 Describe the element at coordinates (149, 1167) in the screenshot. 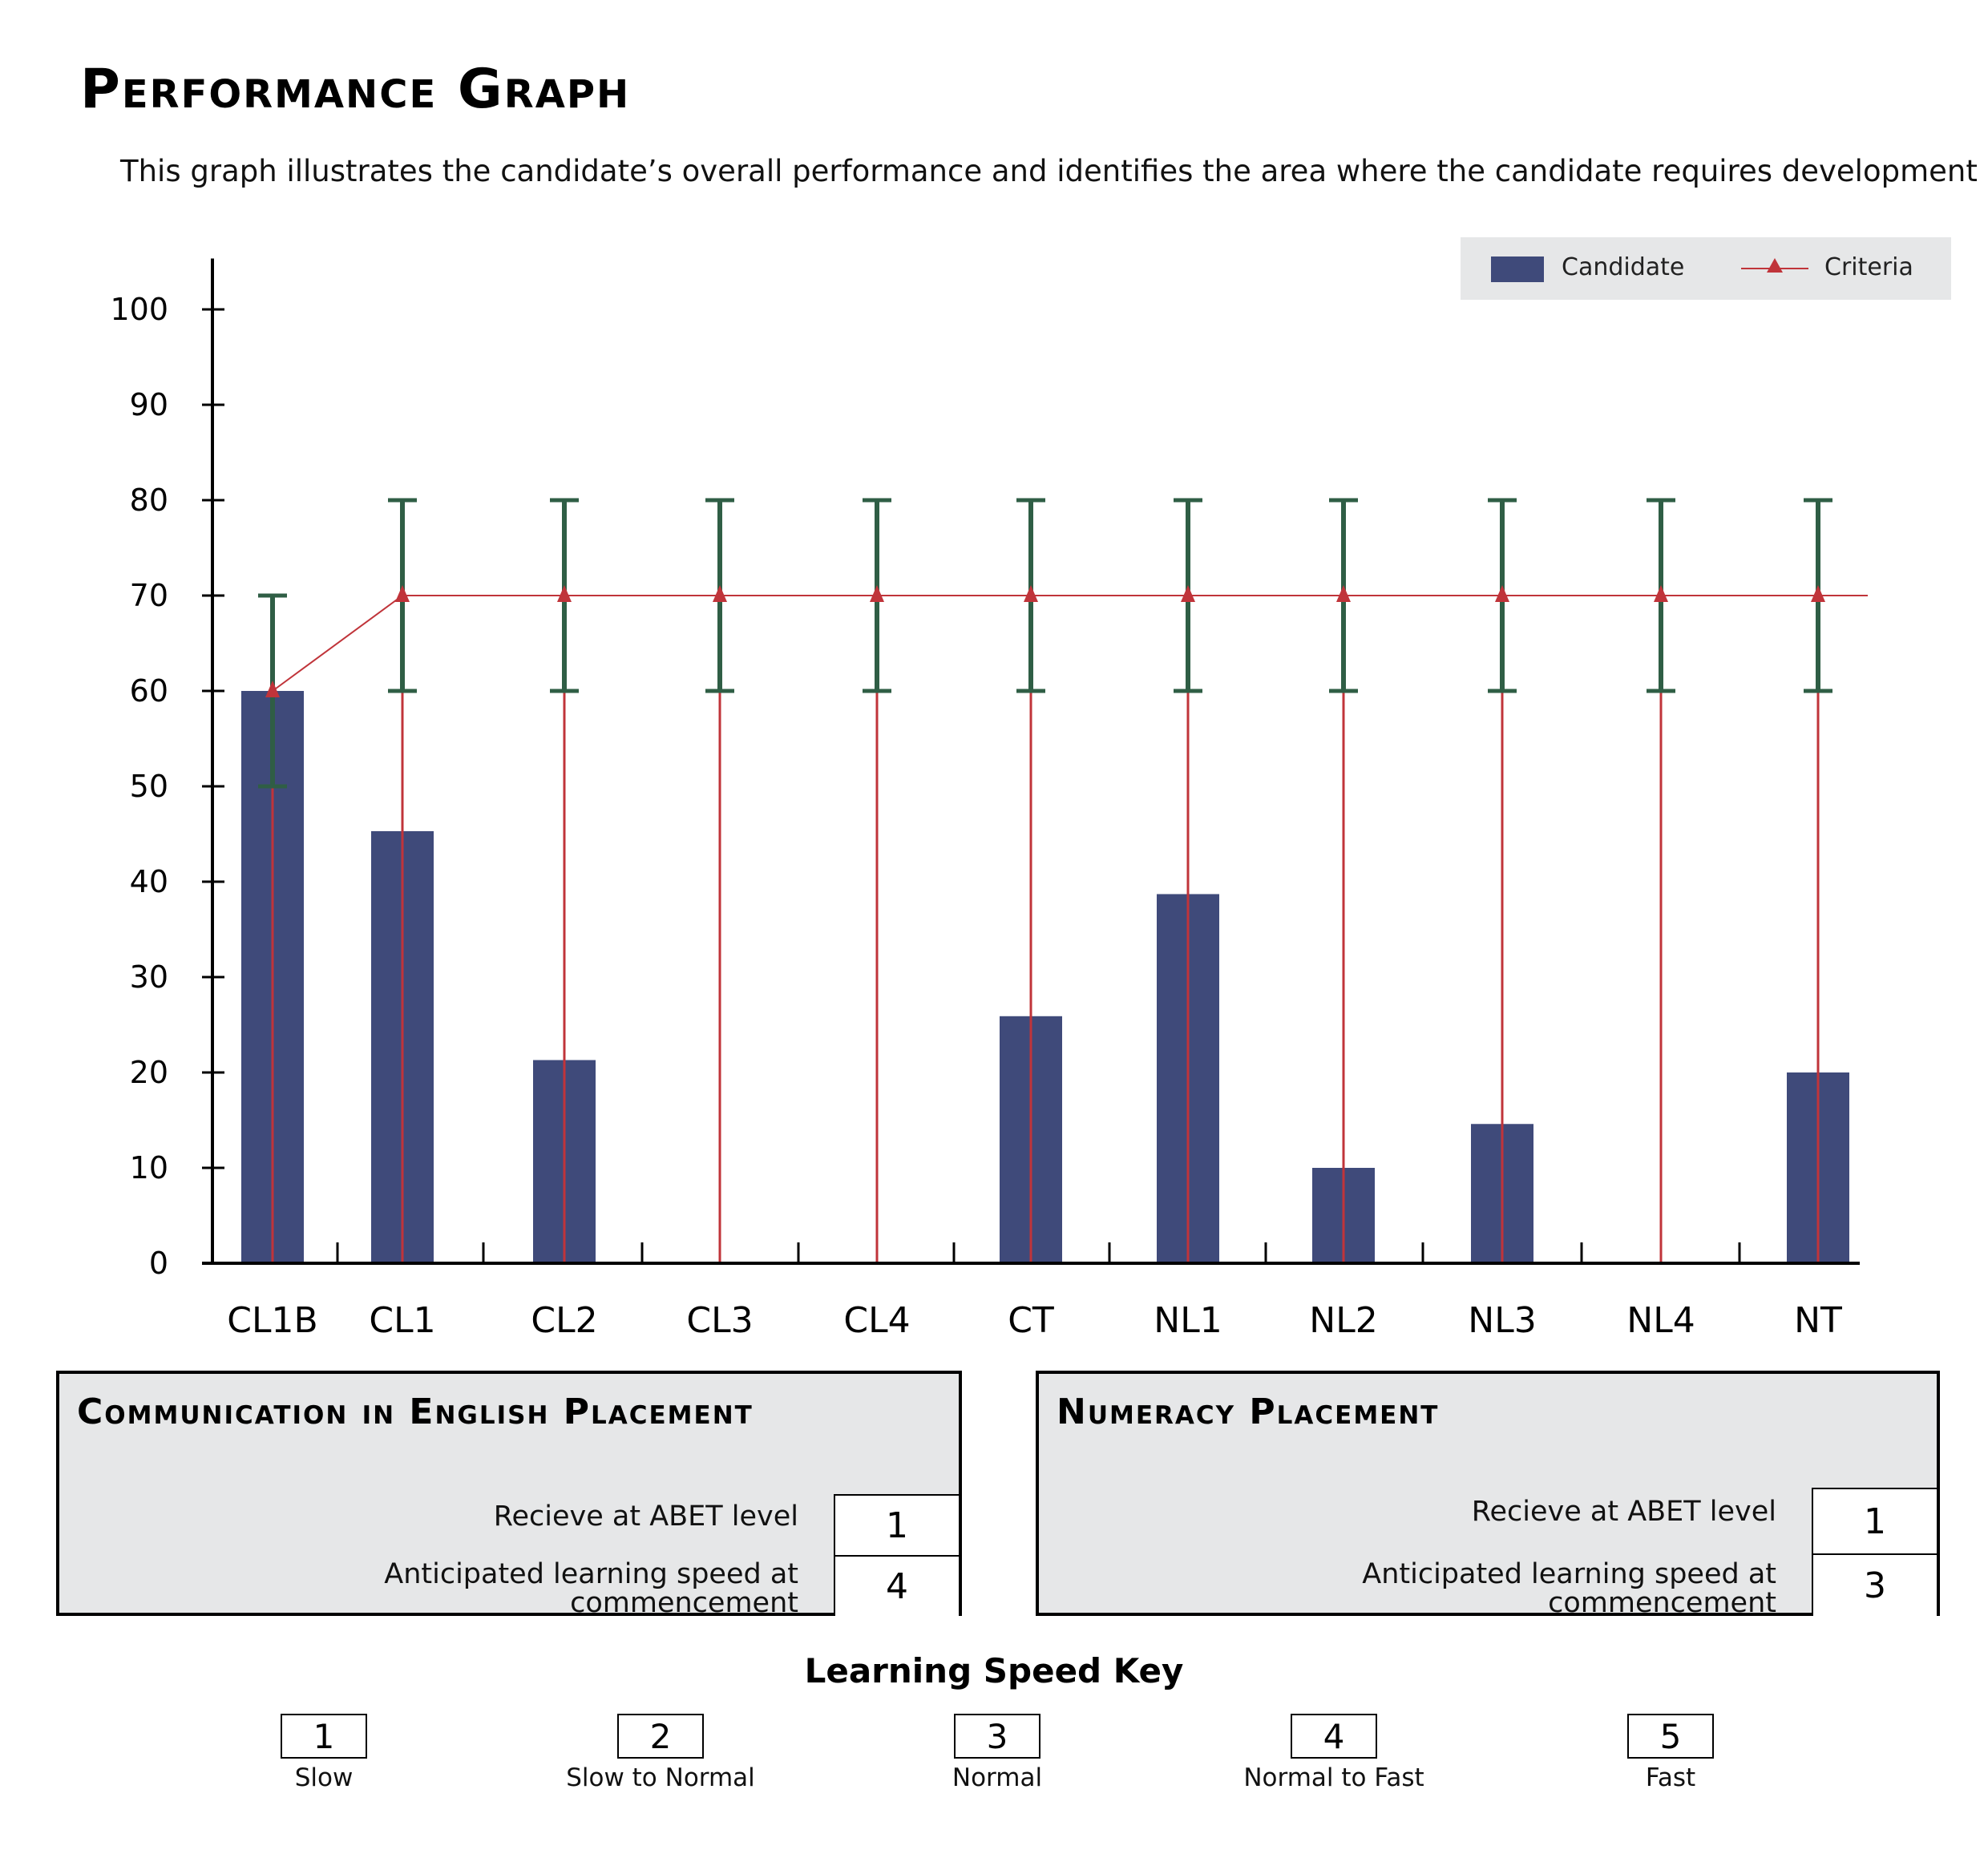

I see `y-tick-label: 10` at that location.